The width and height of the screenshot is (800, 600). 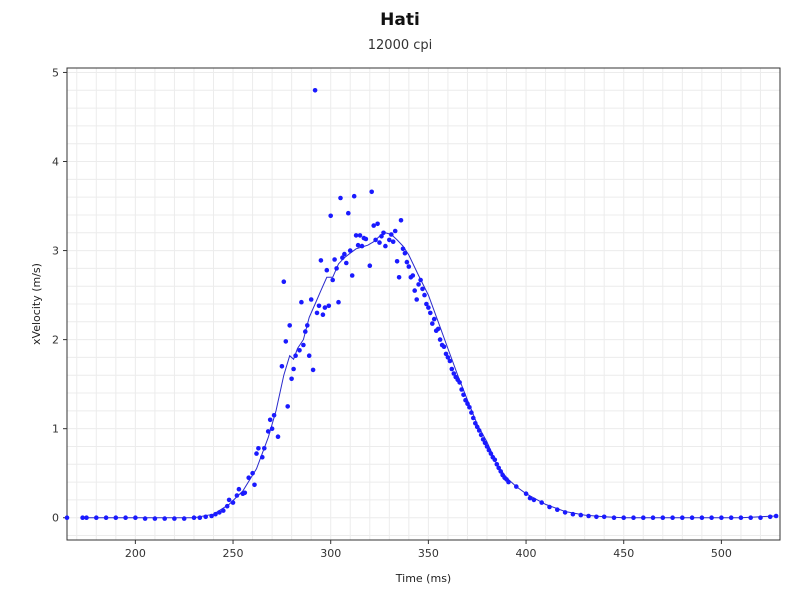 What do you see at coordinates (233, 553) in the screenshot?
I see `x-tick-label: 250` at bounding box center [233, 553].